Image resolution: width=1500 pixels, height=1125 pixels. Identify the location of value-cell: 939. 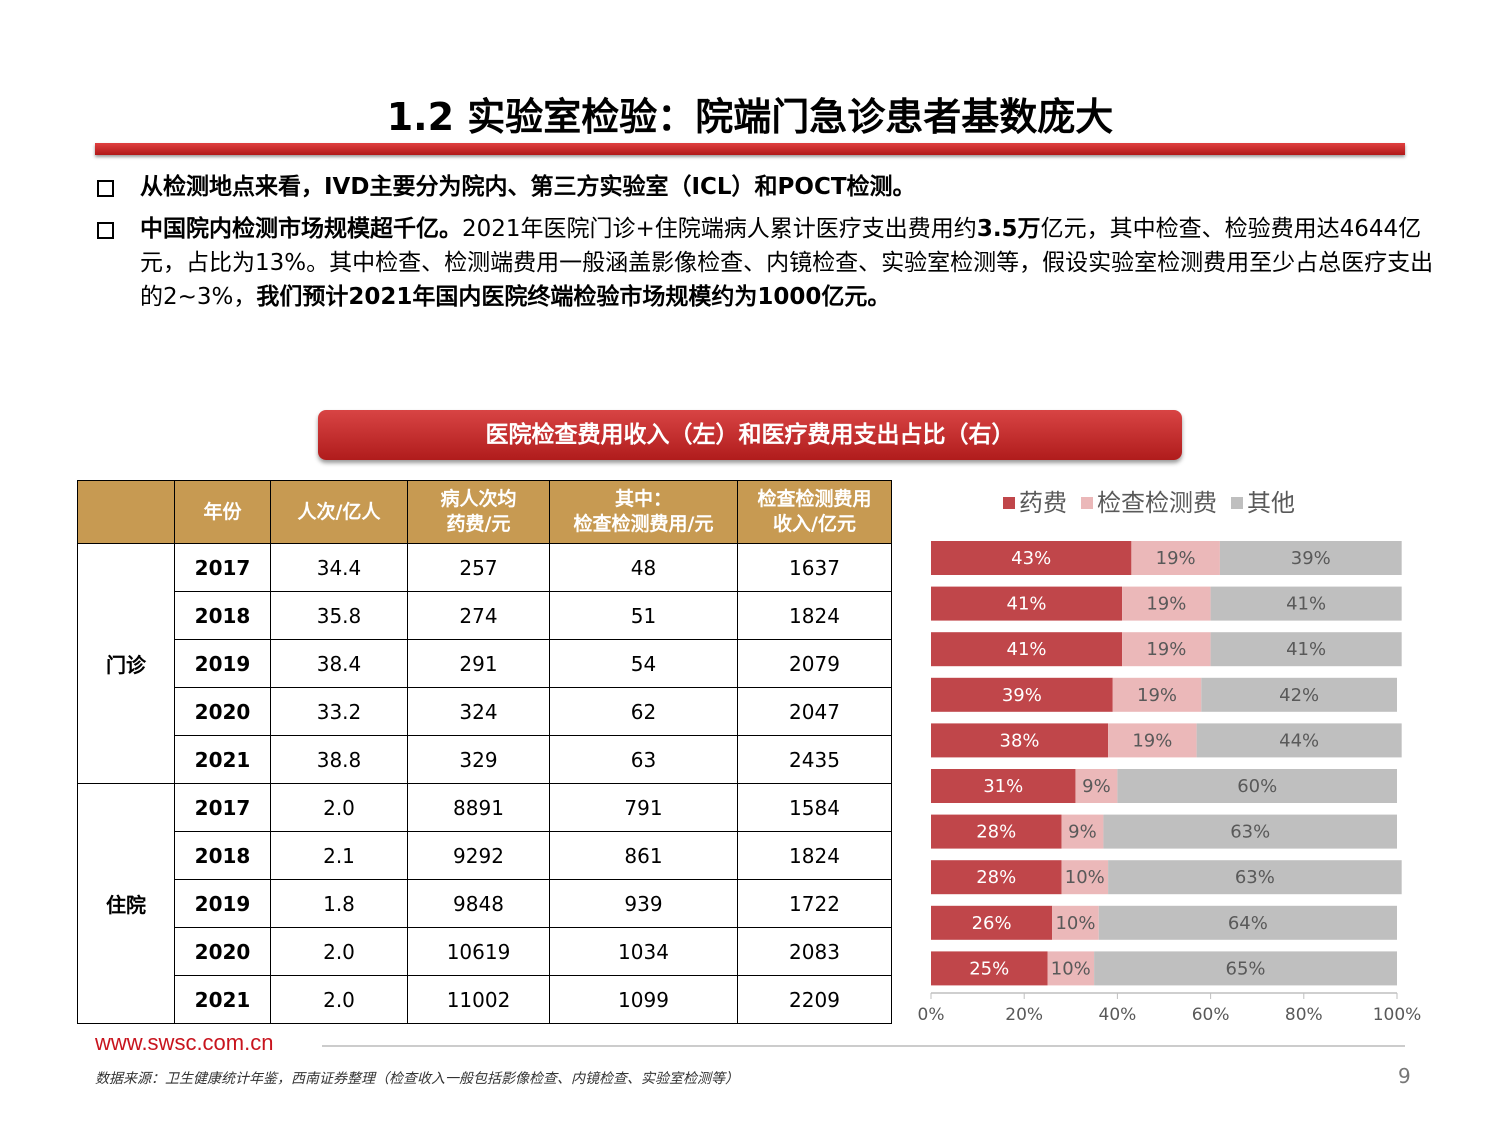
(643, 903).